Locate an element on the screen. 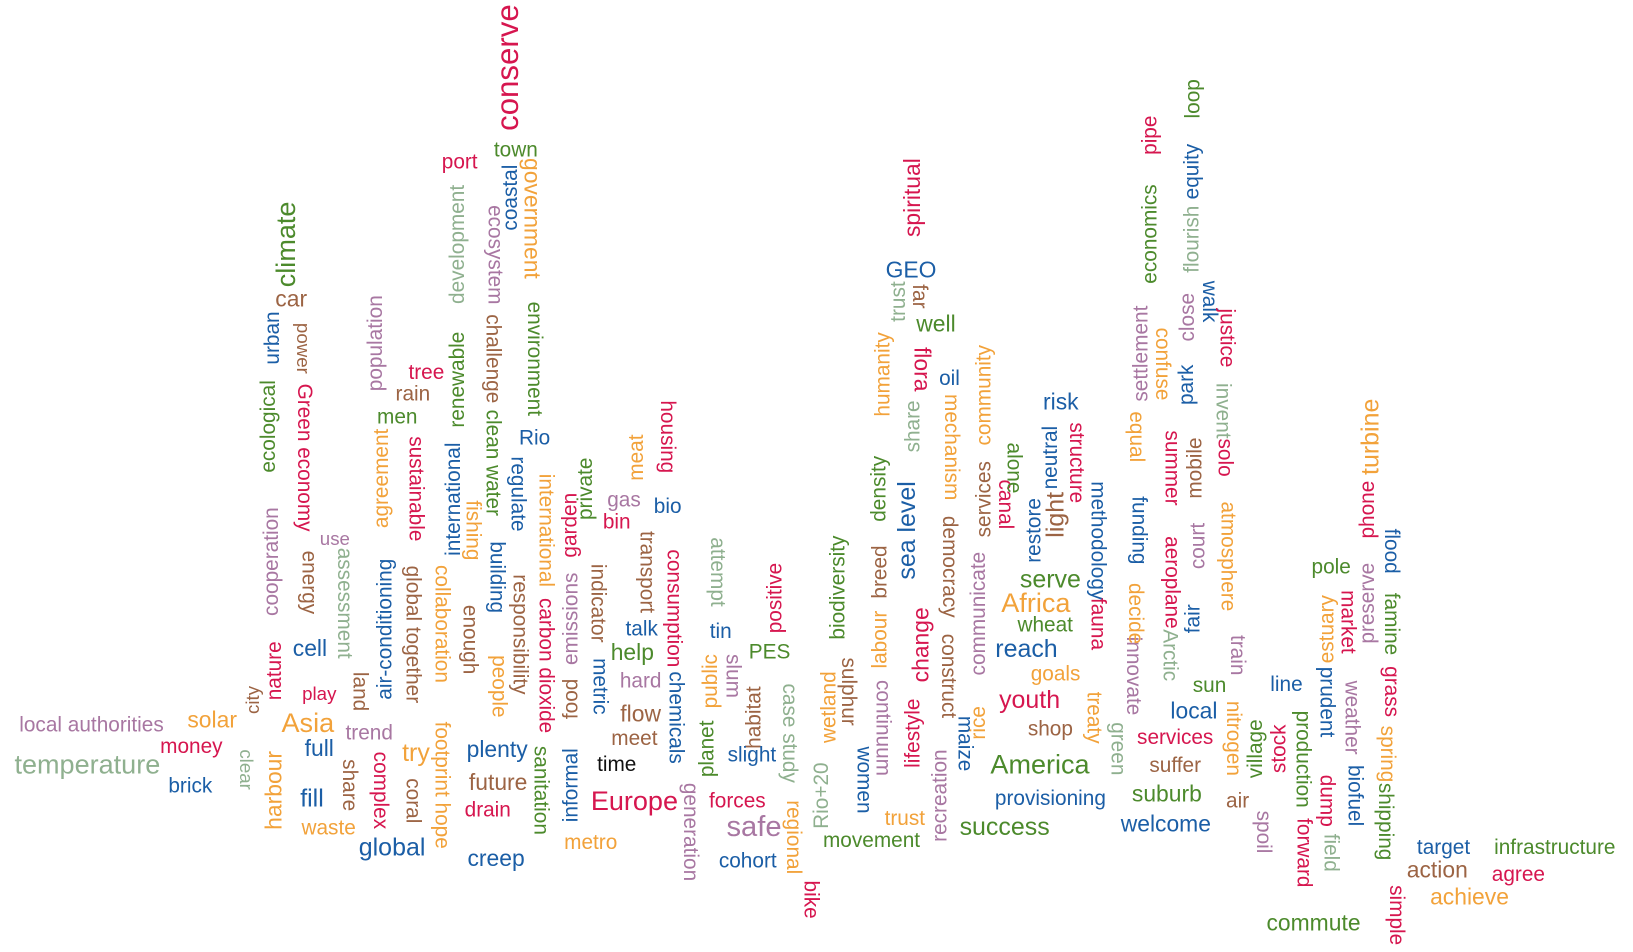 This screenshot has width=1633, height=952. word: coral is located at coordinates (412, 800).